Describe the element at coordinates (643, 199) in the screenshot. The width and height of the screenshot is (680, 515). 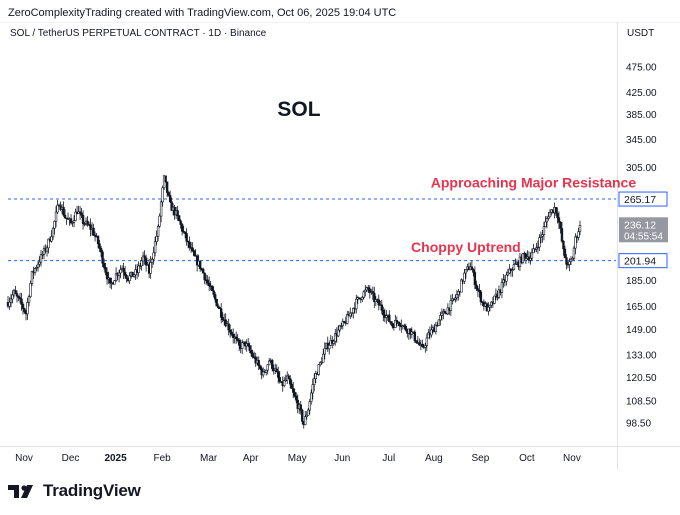
I see `level-price-tag` at that location.